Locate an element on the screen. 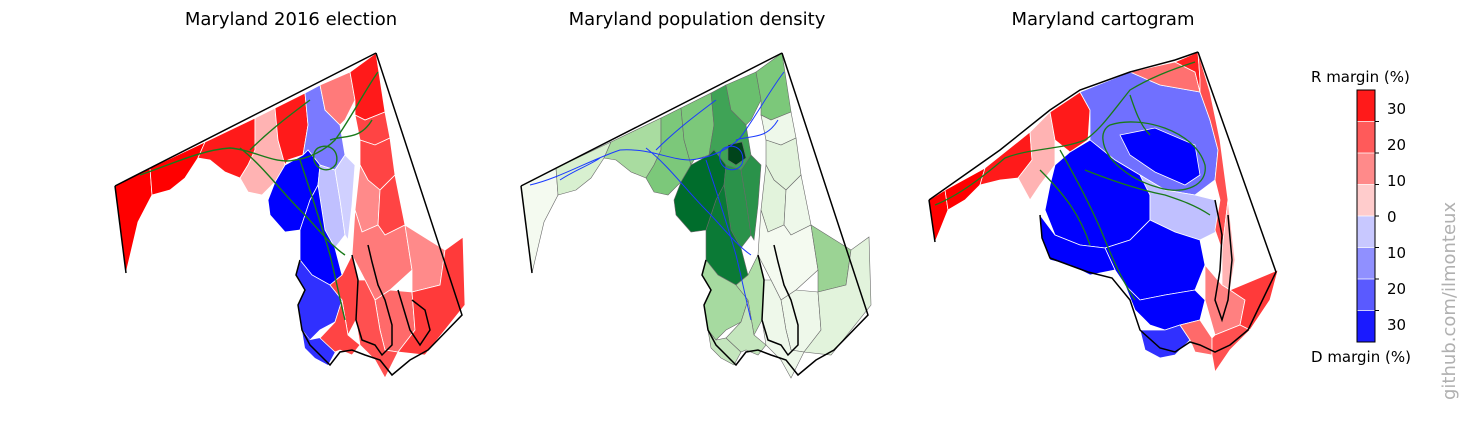 The width and height of the screenshot is (1459, 438). watermark: github.com/ilmonteux is located at coordinates (1417, 280).